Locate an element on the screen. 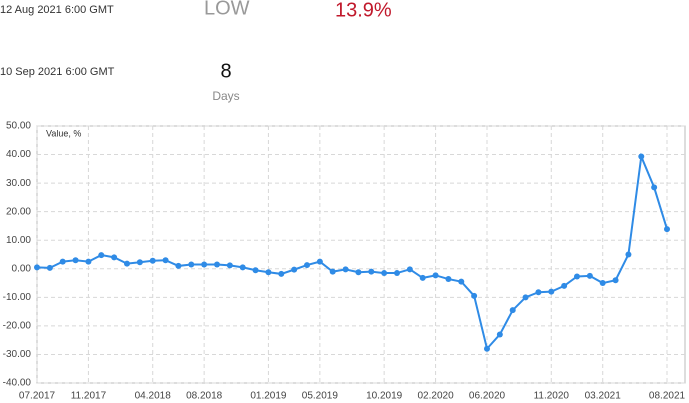 The image size is (689, 403). y-tick-label: 50.00 is located at coordinates (18, 126).